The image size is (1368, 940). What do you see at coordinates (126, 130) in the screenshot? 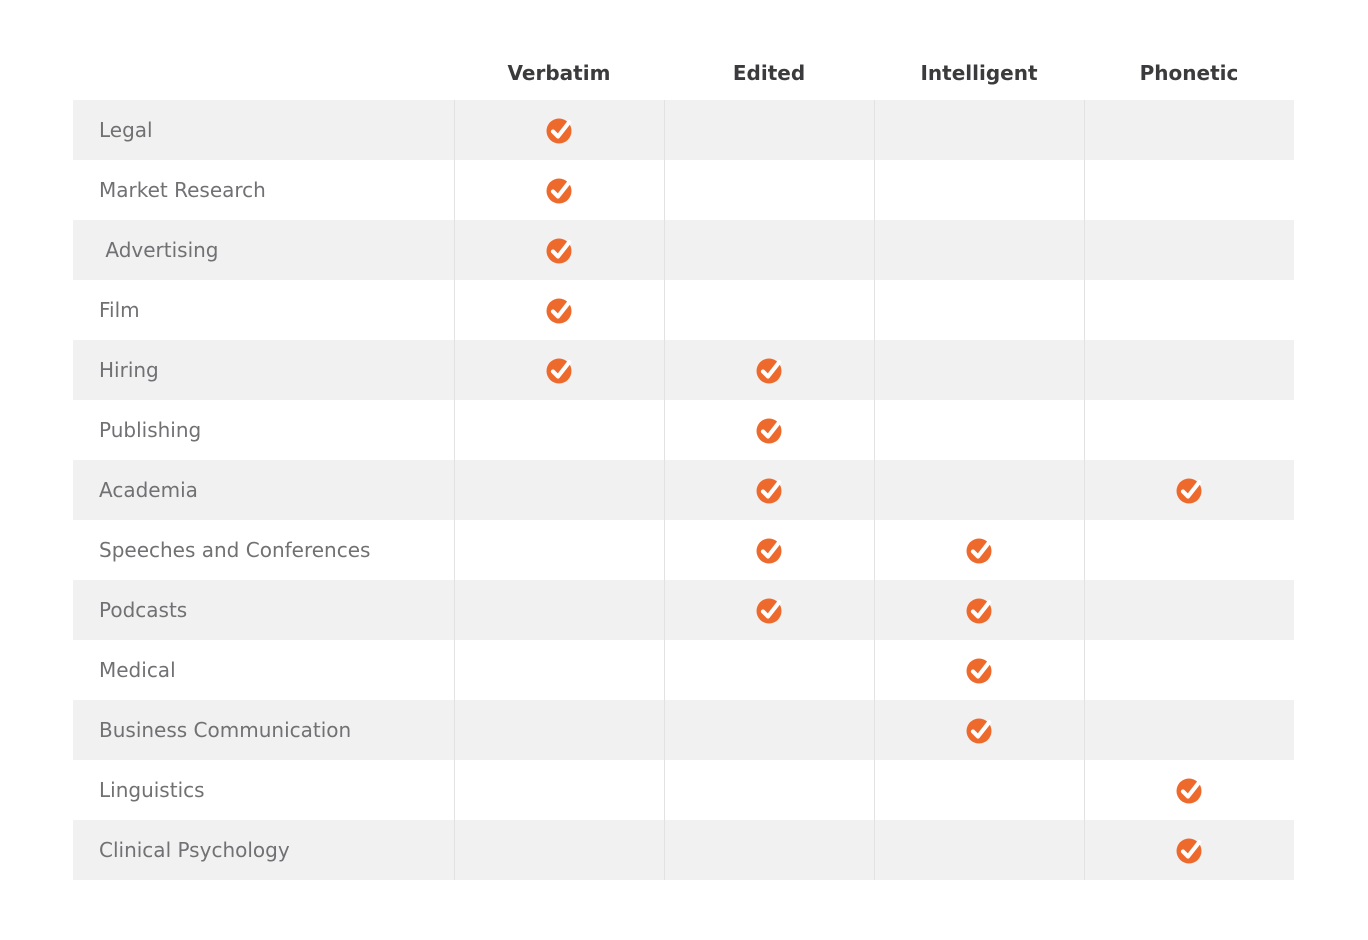
I see `row-label: Legal` at bounding box center [126, 130].